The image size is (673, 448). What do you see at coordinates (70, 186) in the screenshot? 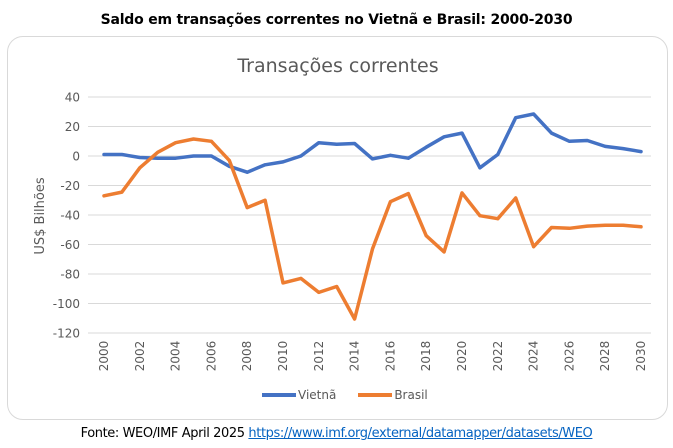
I see `y-tick-label: -20` at bounding box center [70, 186].